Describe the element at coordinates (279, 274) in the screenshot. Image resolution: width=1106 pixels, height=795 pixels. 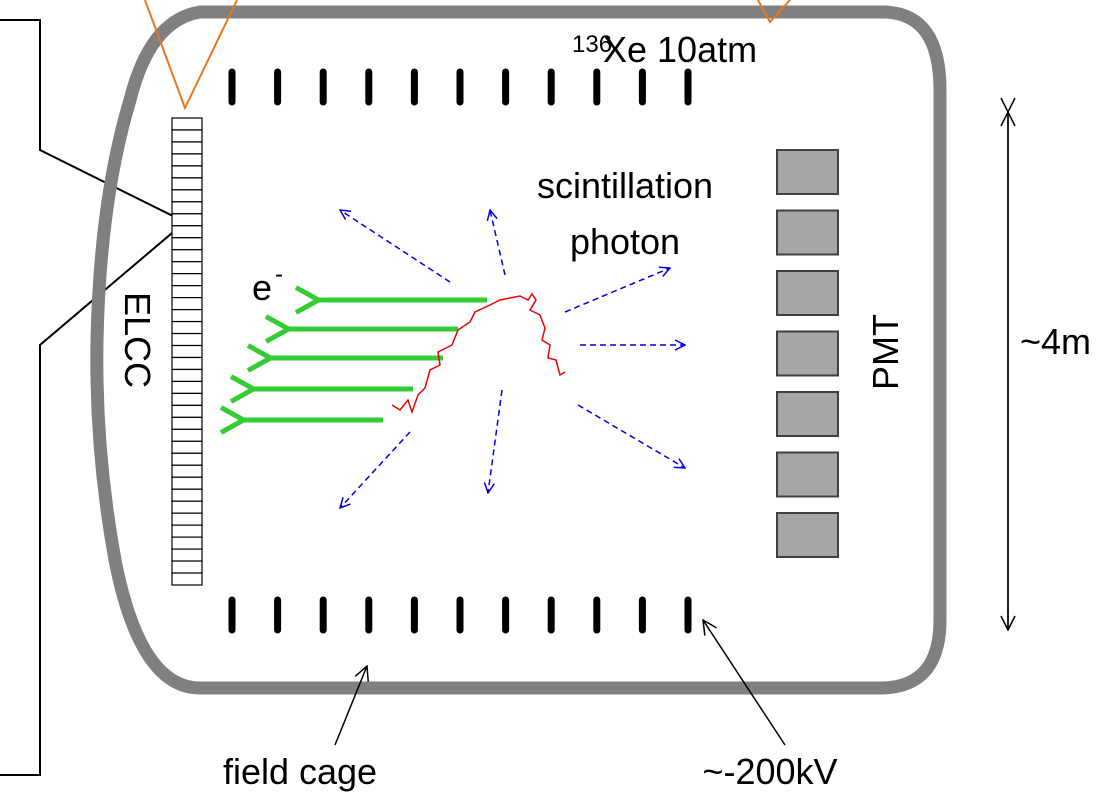
I see `electron-charge: -` at that location.